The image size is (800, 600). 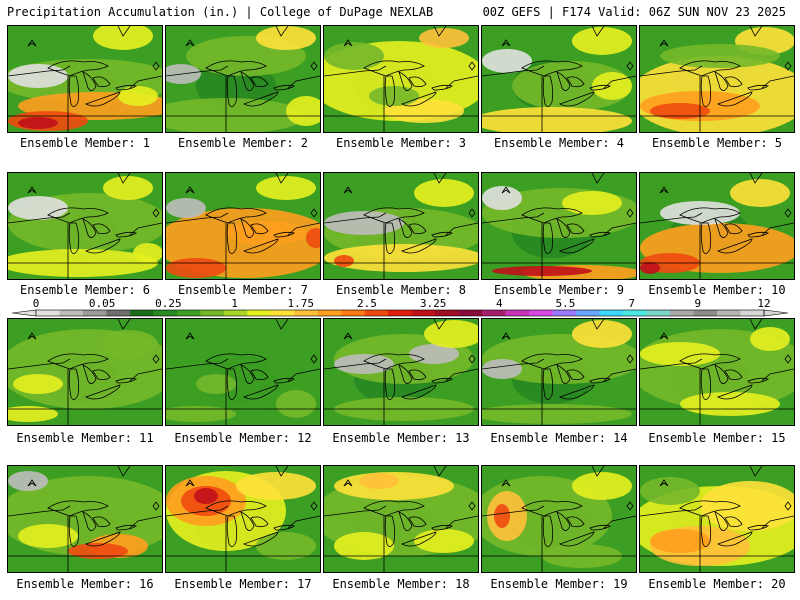 What do you see at coordinates (401, 290) in the screenshot?
I see `member-label: Ensemble Member: 8` at bounding box center [401, 290].